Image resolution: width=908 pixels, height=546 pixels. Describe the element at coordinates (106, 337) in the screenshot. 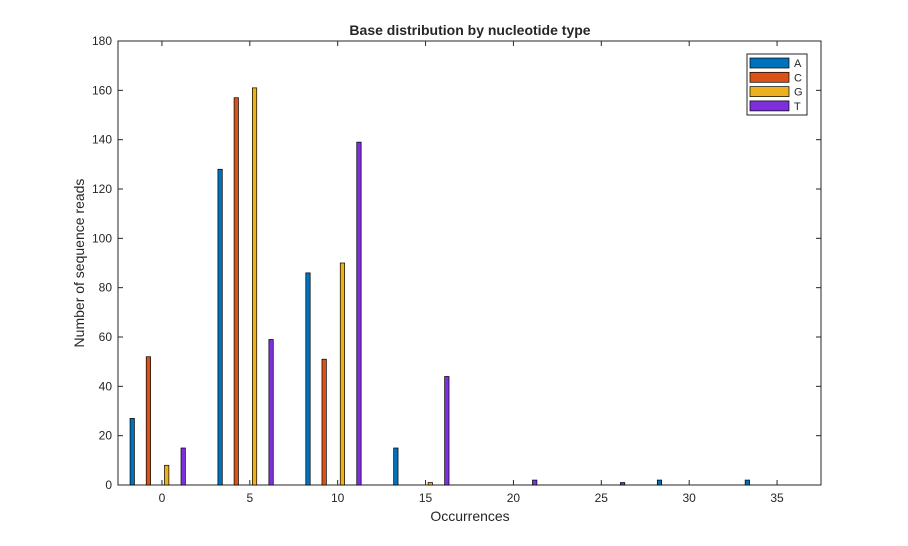

I see `y-tick-label-60: 60` at that location.